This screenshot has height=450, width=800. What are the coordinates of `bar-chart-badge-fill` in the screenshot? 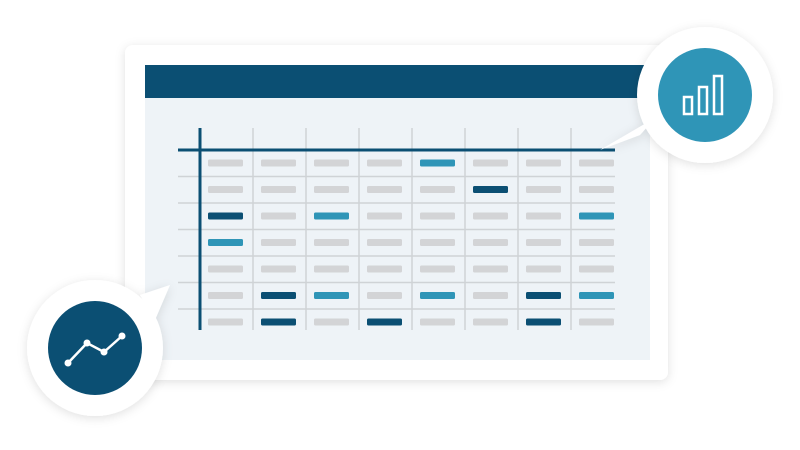 It's located at (705, 95).